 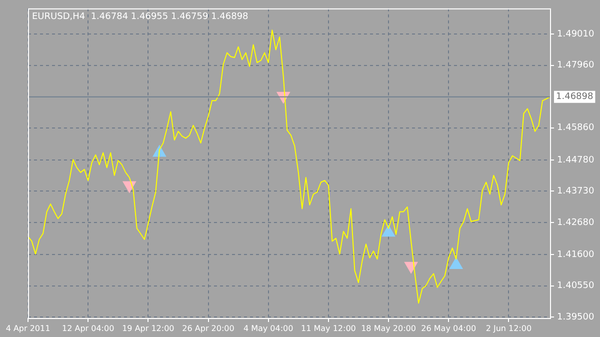 I want to click on chart-title: EURUSD,H4 1.46784 1.46955 1.46759 1.46898, so click(x=140, y=17).